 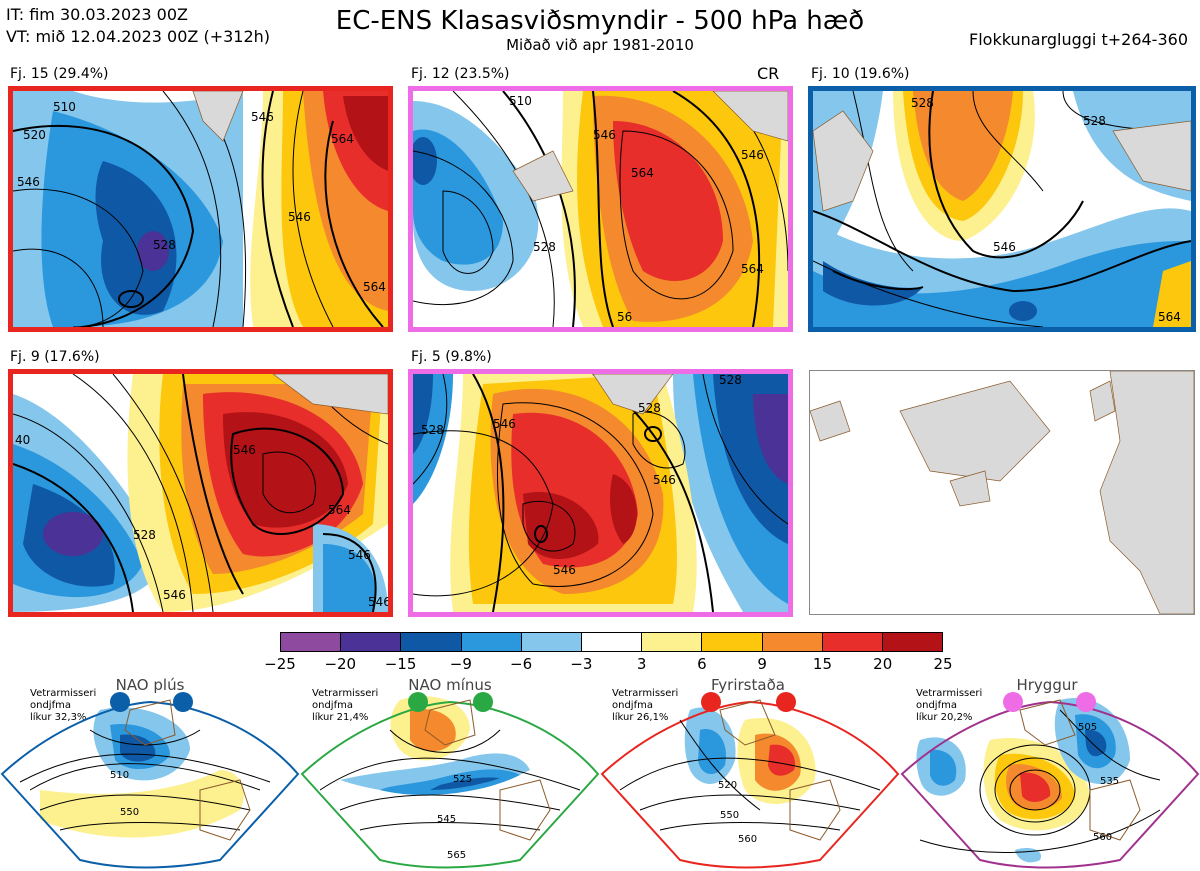 What do you see at coordinates (450, 685) in the screenshot?
I see `regime-title-nao-minus: NAO mínus` at bounding box center [450, 685].